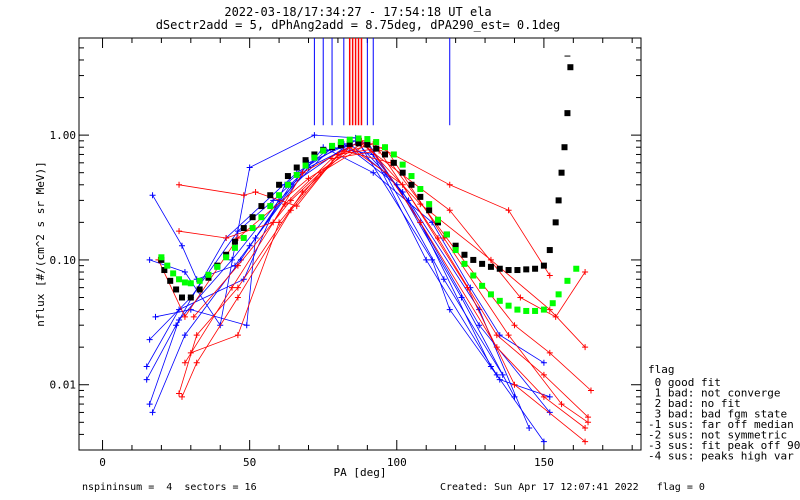 Image resolution: width=800 pixels, height=500 pixels. Describe the element at coordinates (382, 82) in the screenshot. I see `vertical-markers` at that location.